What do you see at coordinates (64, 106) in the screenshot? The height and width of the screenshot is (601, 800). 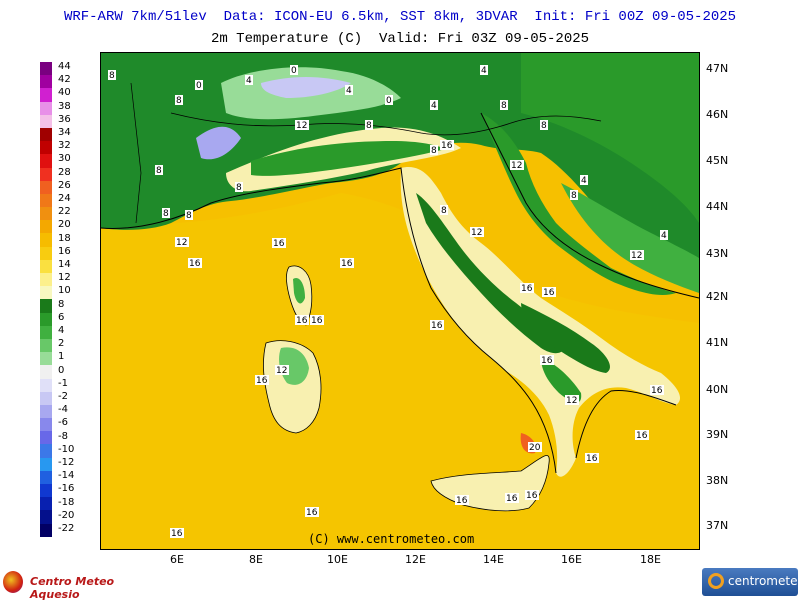 I see `colorbar-label: 38` at bounding box center [64, 106].